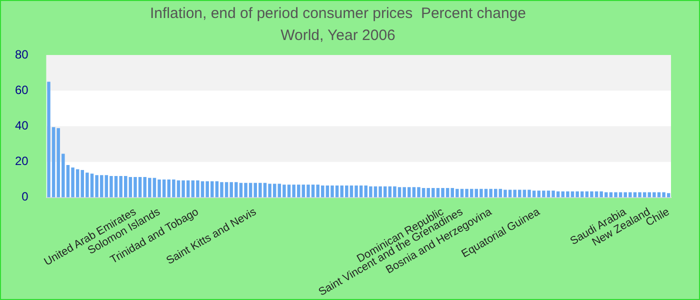  Describe the element at coordinates (21, 125) in the screenshot. I see `y-tick-label: 40` at that location.